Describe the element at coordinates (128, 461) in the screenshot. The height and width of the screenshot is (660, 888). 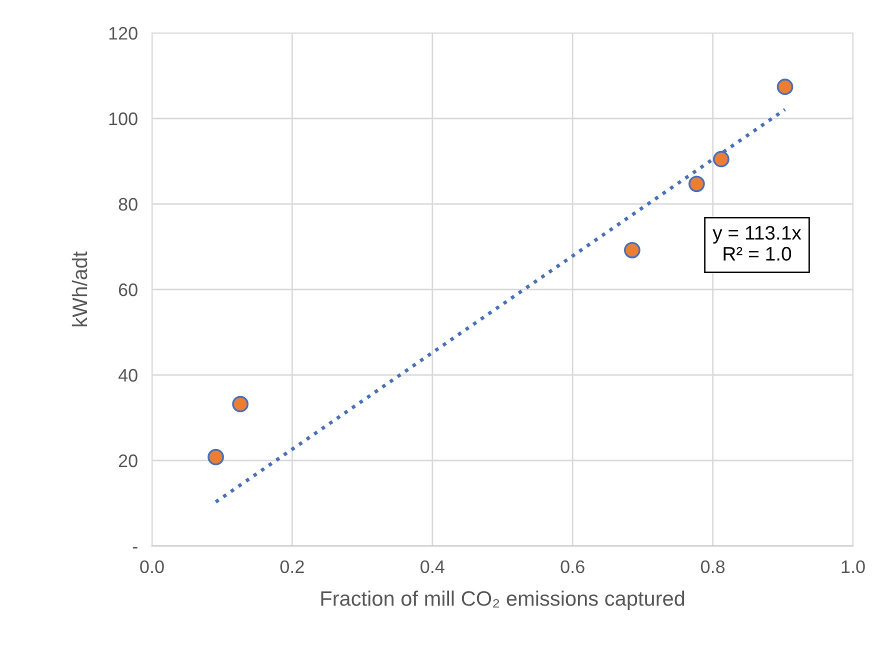
I see `y-tick-label: 20` at that location.